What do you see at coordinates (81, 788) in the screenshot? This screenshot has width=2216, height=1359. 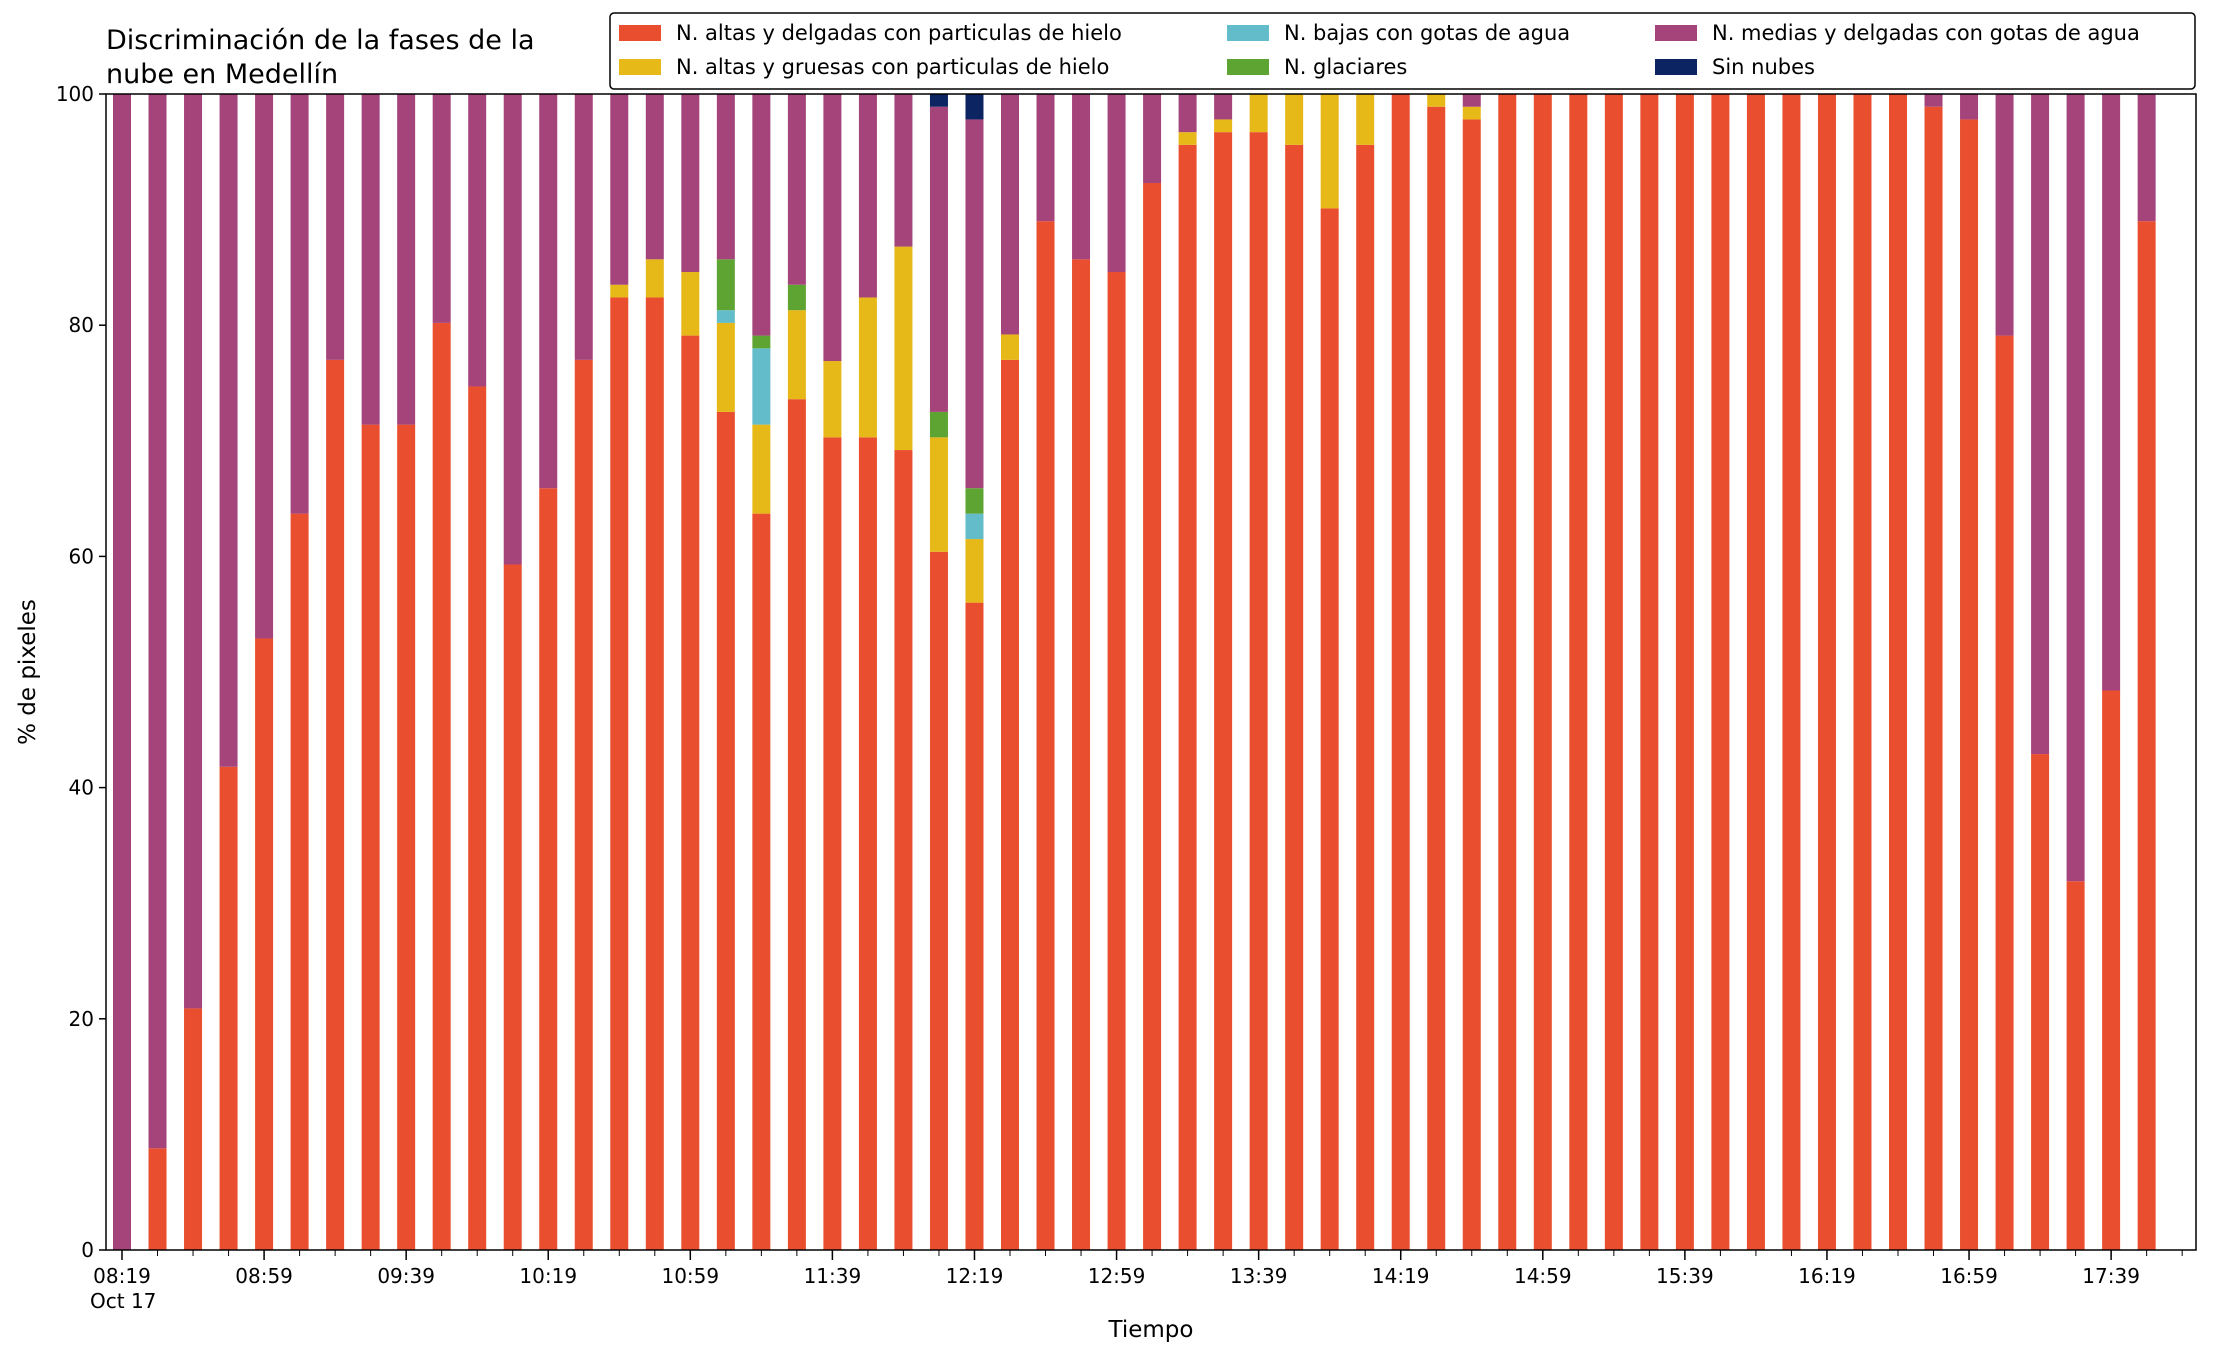 I see `y-tick-label-40: 40` at bounding box center [81, 788].